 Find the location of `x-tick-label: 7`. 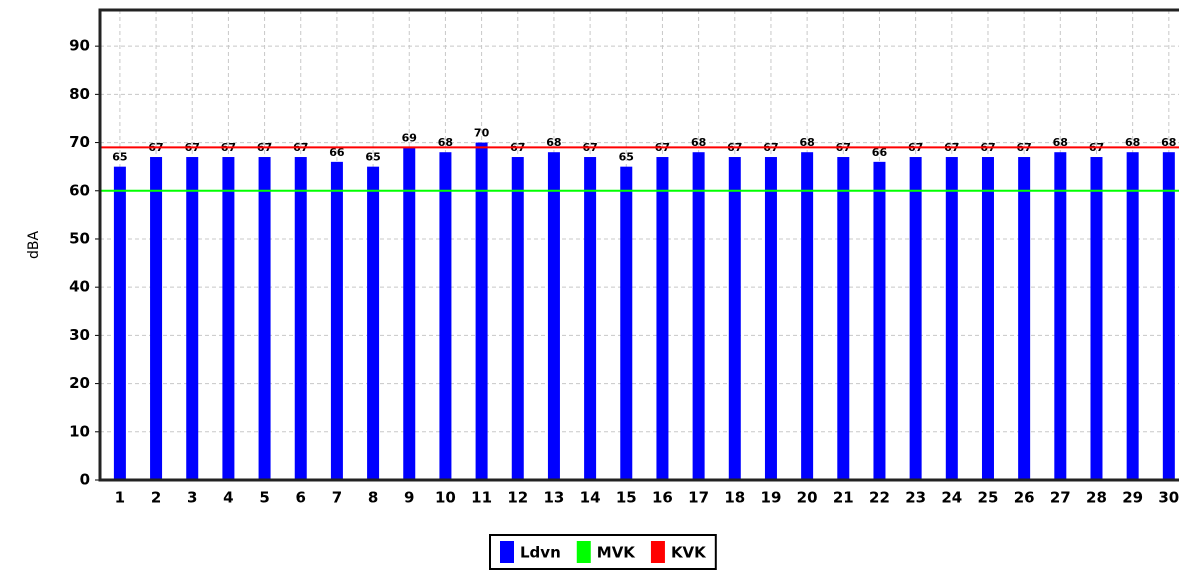

x-tick-label: 7 is located at coordinates (337, 498).